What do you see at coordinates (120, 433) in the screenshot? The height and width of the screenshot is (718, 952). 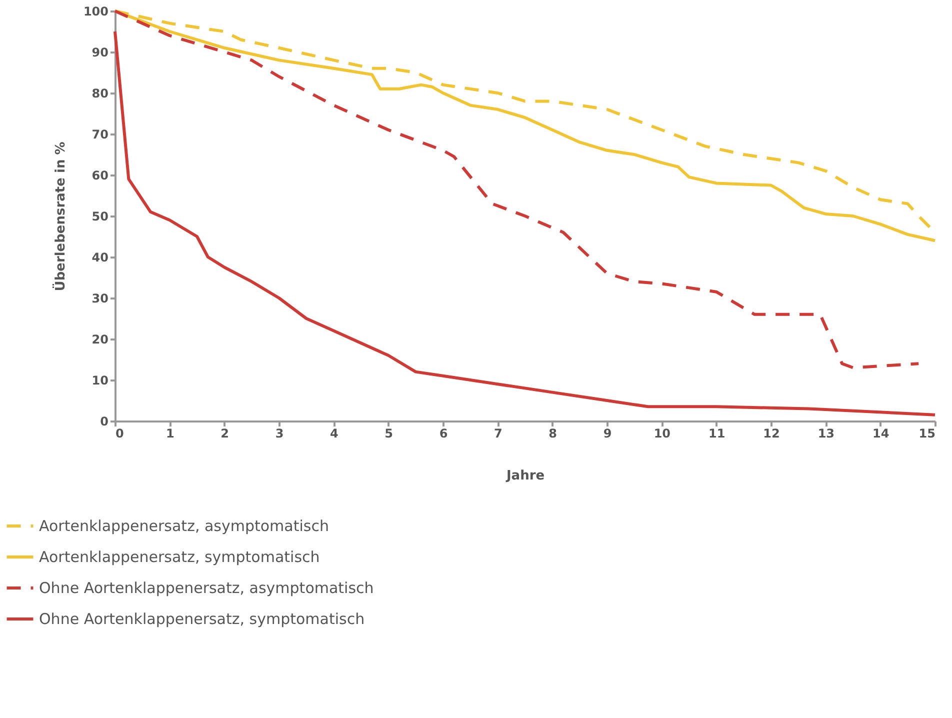 I see `x-tick-label: 0` at bounding box center [120, 433].